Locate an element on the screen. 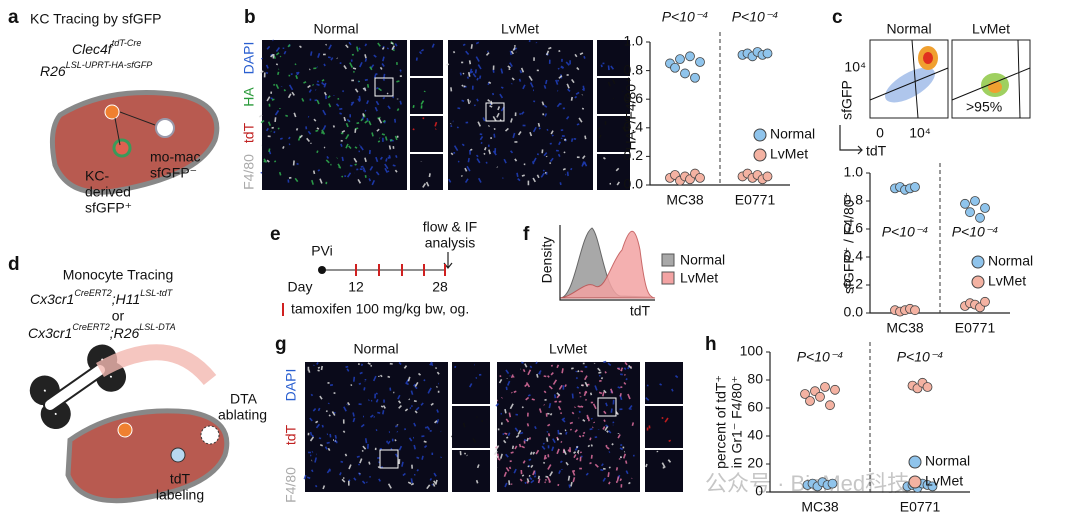 The width and height of the screenshot is (1080, 525). axis-label: tdT is located at coordinates (876, 151).